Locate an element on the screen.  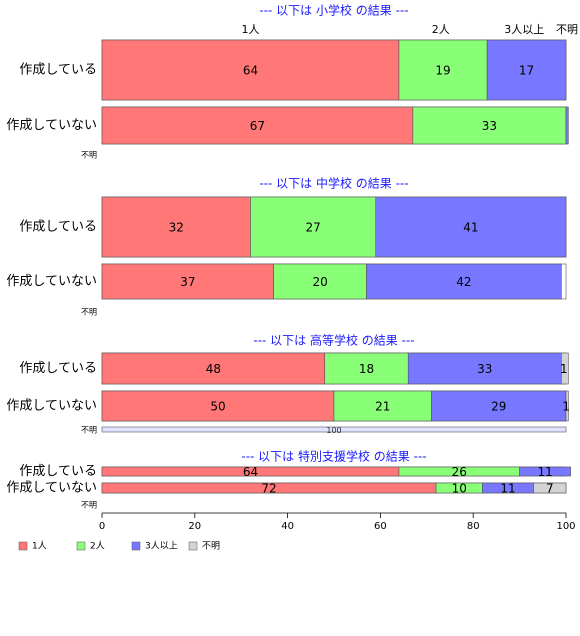
segment-label: 50 is located at coordinates (217, 407).